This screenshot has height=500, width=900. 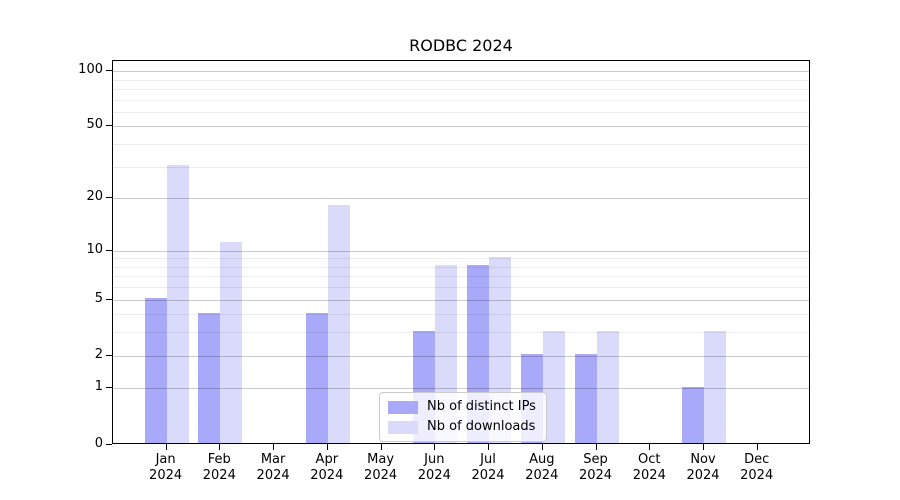 I want to click on bar-nb-of-distinct-ips-nov-2024, so click(x=693, y=414).